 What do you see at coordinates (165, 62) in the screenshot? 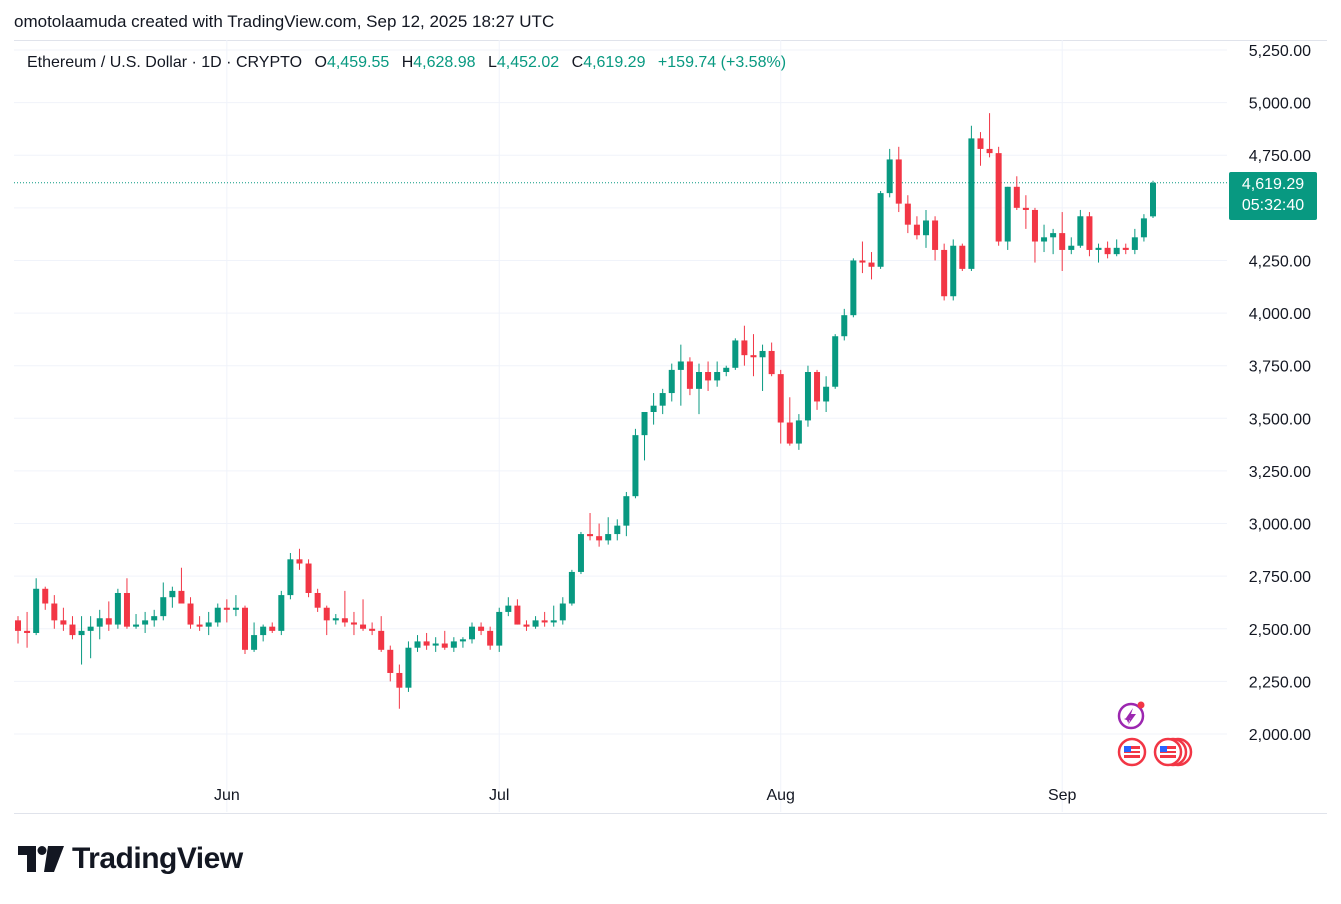
I see `symbol-label: Ethereum / U.S. Dollar · 1D · CRYPTO` at bounding box center [165, 62].